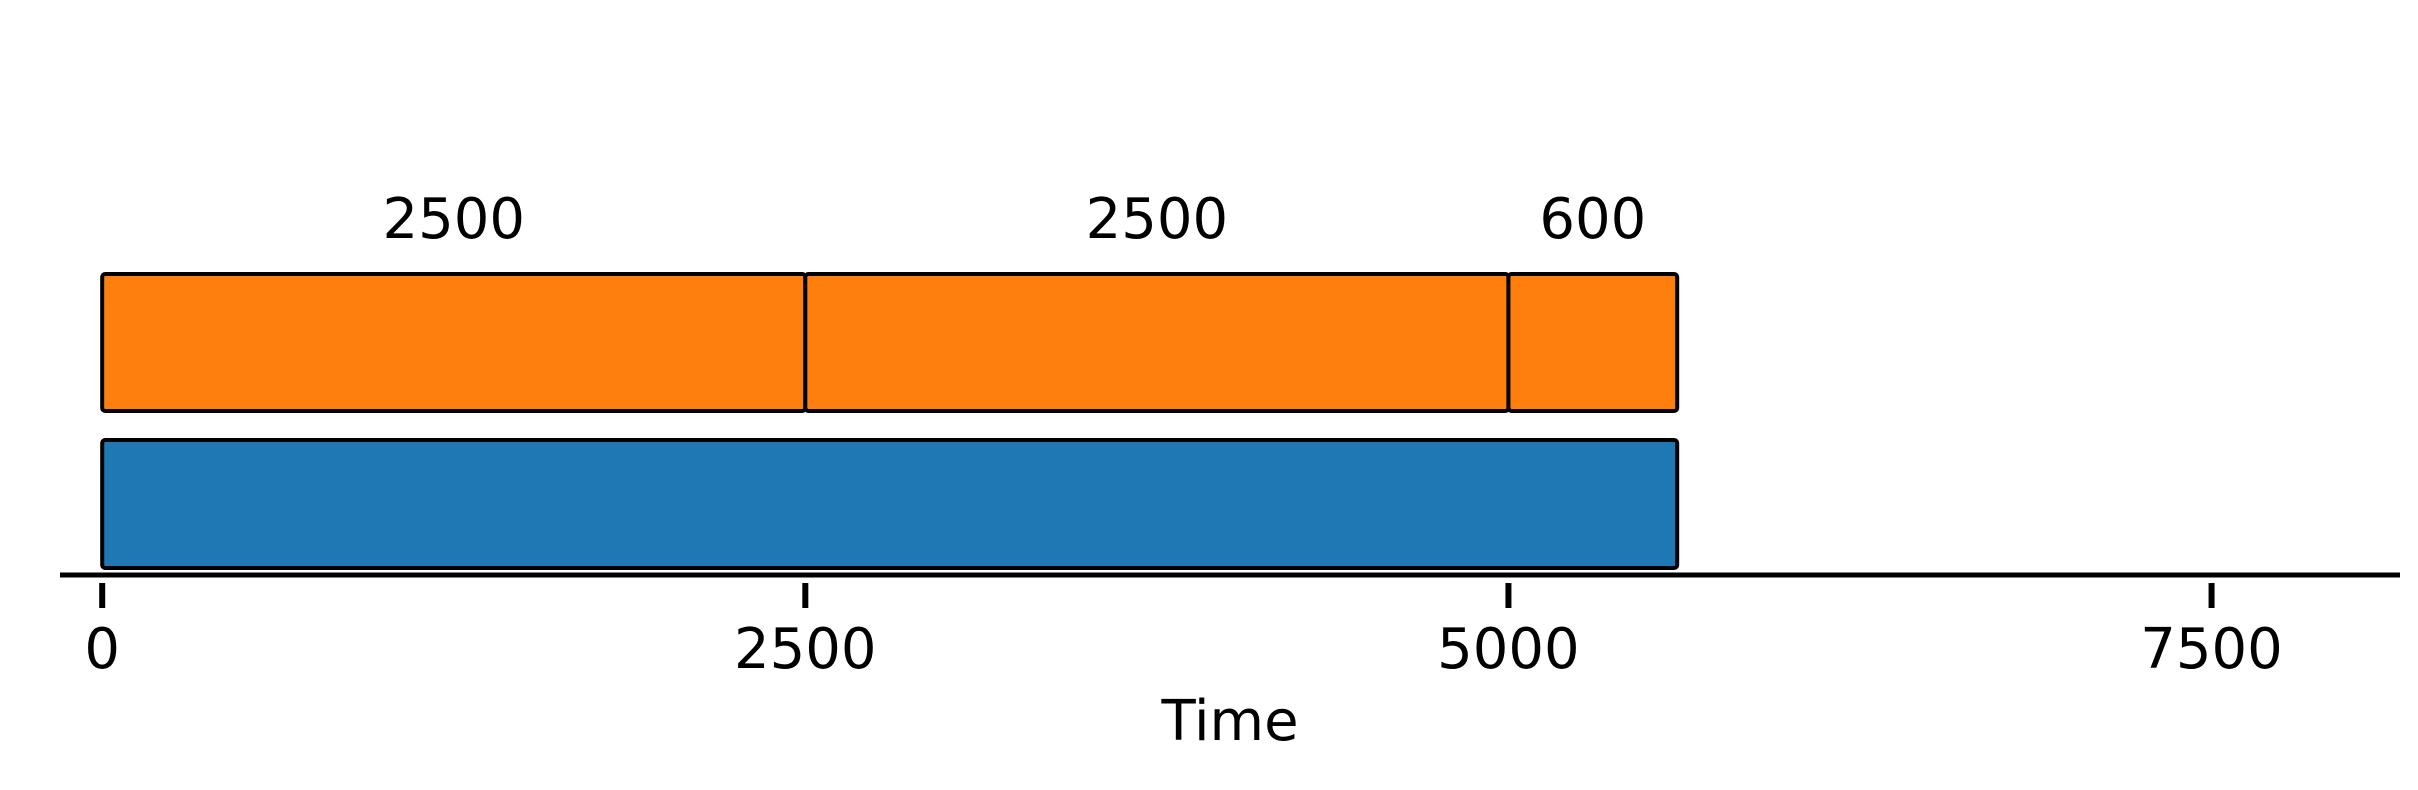 The height and width of the screenshot is (790, 2418). What do you see at coordinates (1592, 219) in the screenshot?
I see `segment-label-3: 600` at bounding box center [1592, 219].